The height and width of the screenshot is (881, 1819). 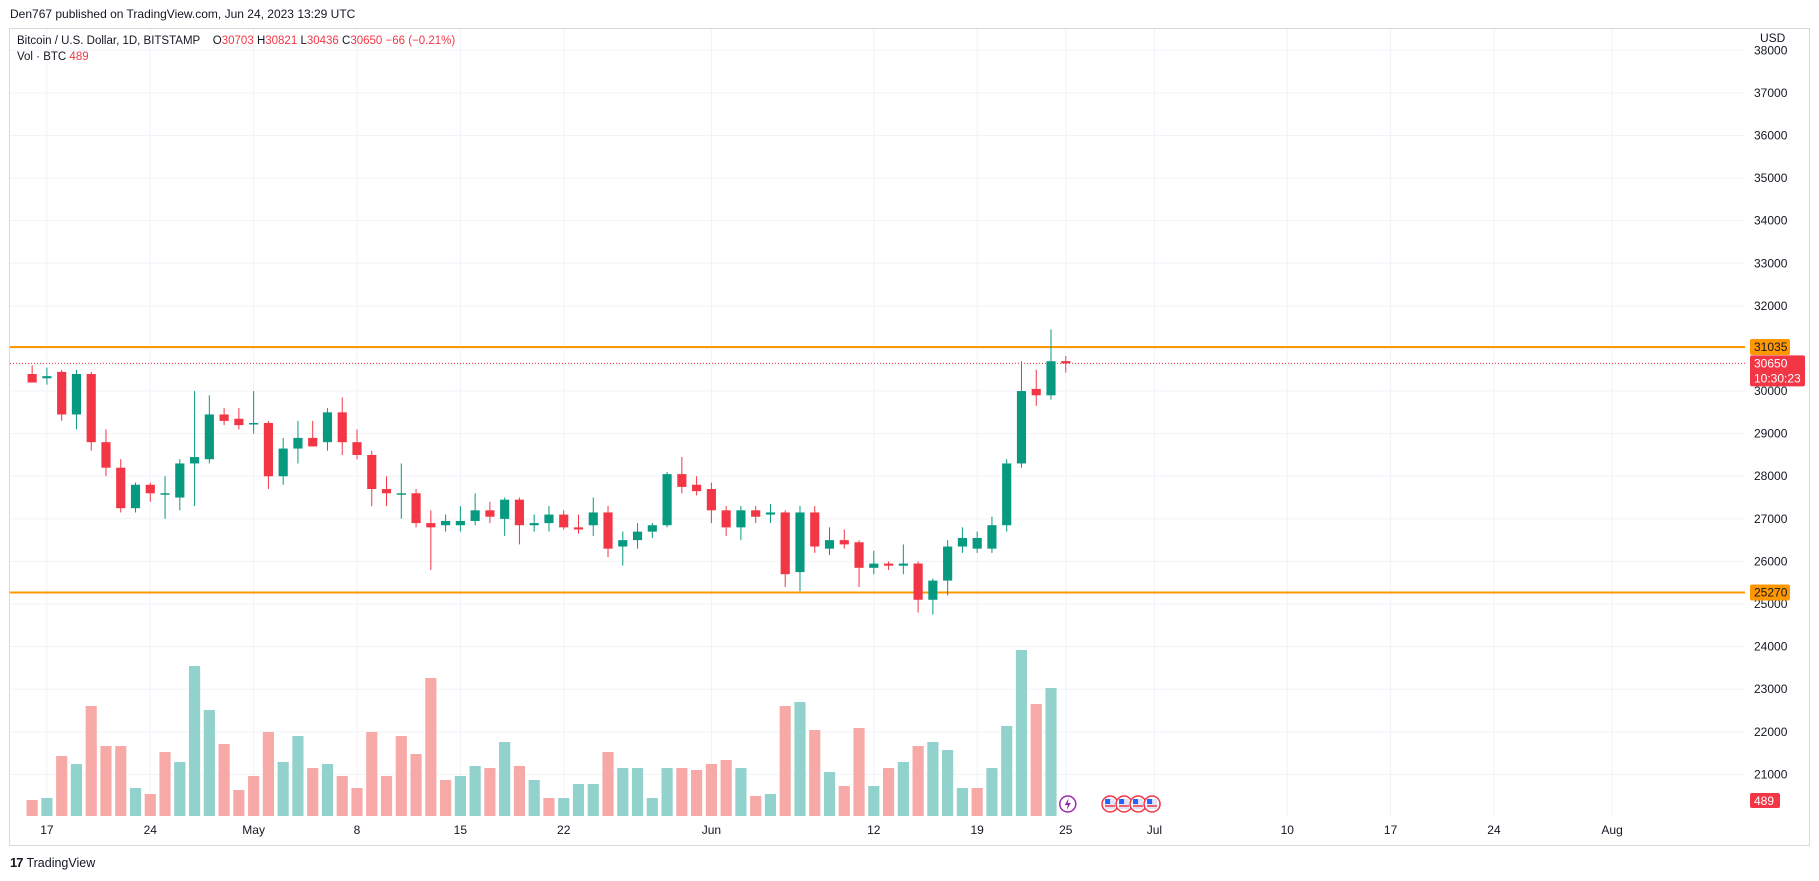 What do you see at coordinates (1391, 830) in the screenshot?
I see `time-axis-tick-label: 17` at bounding box center [1391, 830].